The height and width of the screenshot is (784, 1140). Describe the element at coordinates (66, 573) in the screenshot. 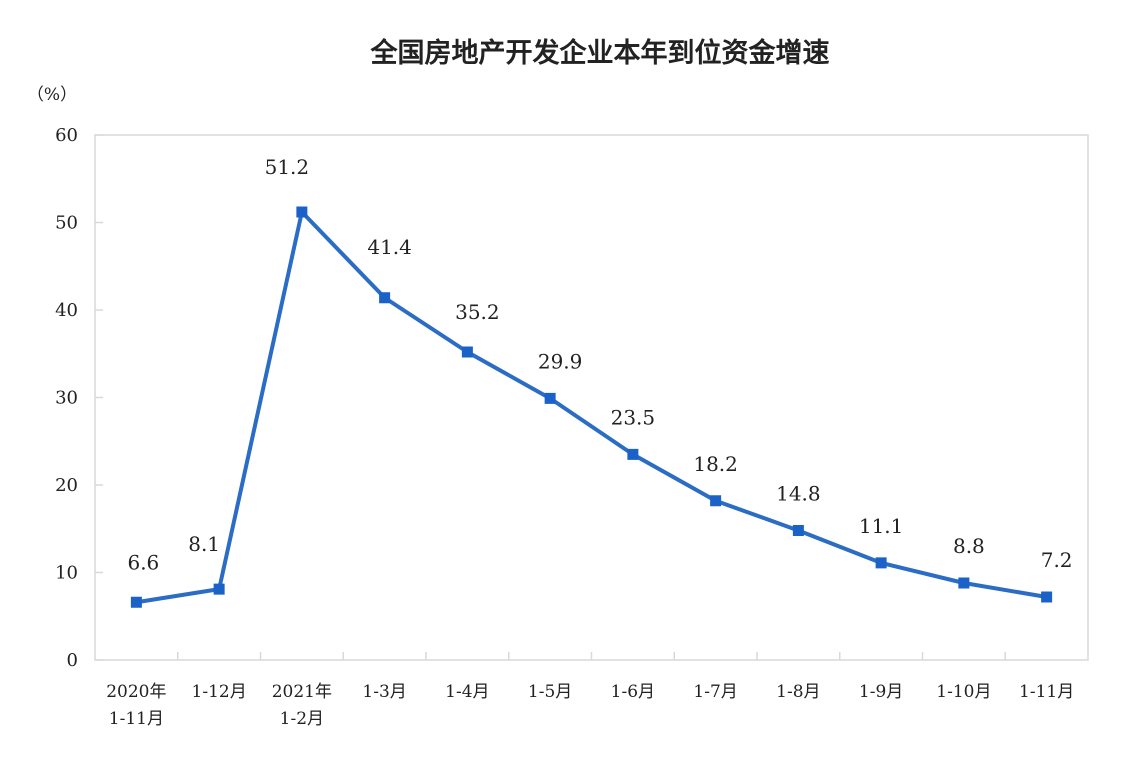

I see `y-tick-label: 10` at that location.